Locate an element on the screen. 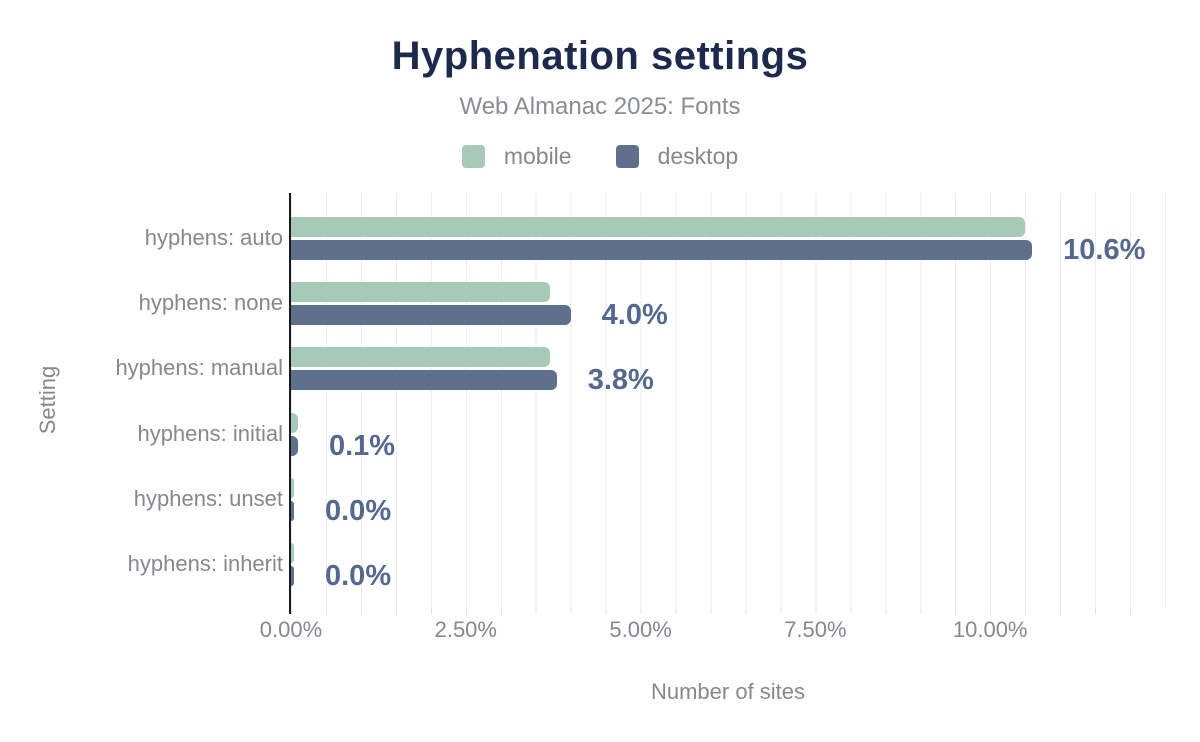 The height and width of the screenshot is (742, 1200). legend-item-desktop: desktop is located at coordinates (677, 156).